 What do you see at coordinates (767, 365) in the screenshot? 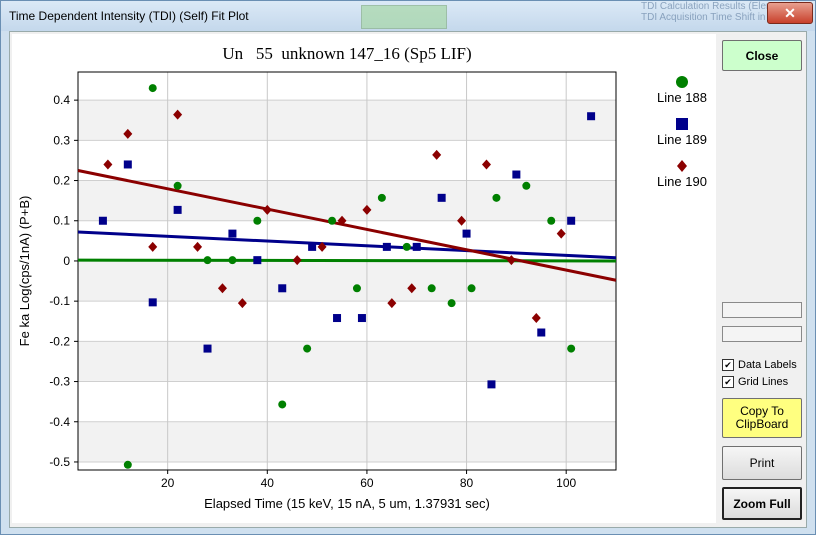
I see `data-labels-label: Data Labels` at bounding box center [767, 365].